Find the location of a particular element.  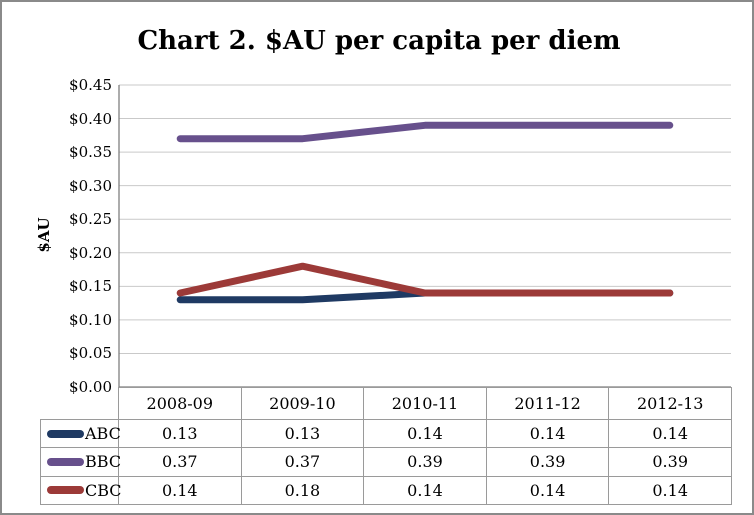

y-tick-label: $0.15 is located at coordinates (90, 286).